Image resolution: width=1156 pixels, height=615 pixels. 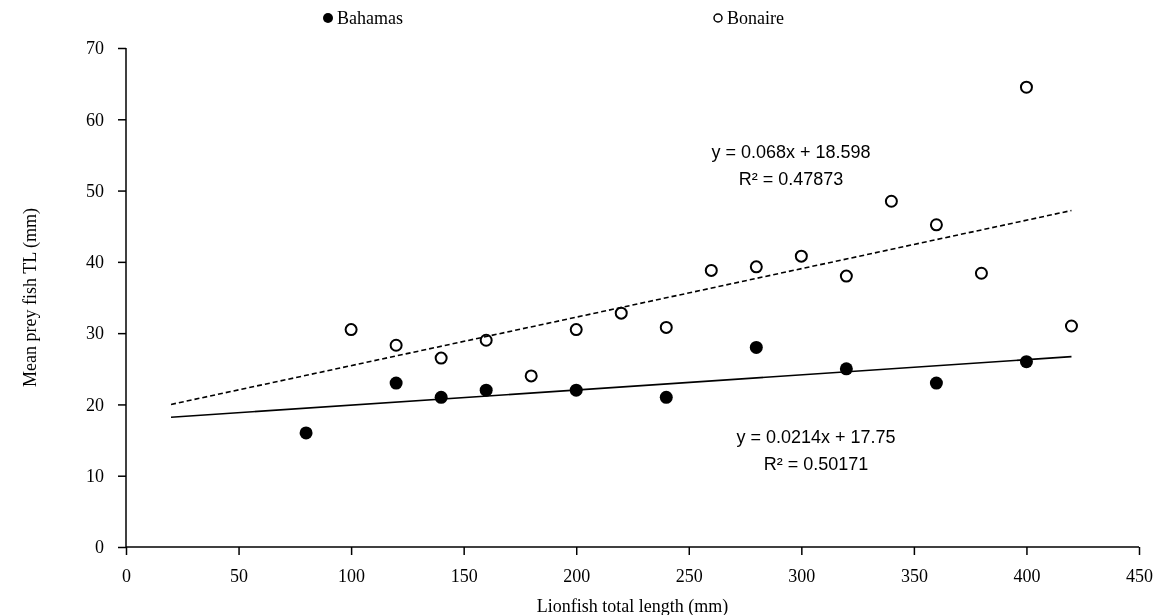 What do you see at coordinates (632, 605) in the screenshot?
I see `x-axis-title: Lionfish total length (mm)` at bounding box center [632, 605].